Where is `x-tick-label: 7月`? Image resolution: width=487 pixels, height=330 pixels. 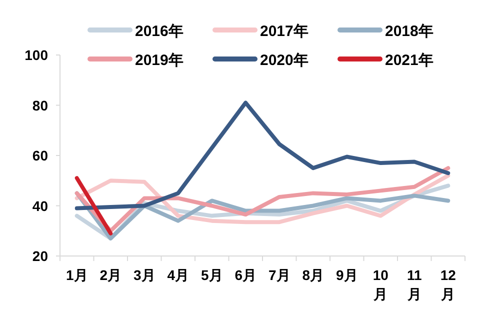 x-tick-label: 7月 is located at coordinates (279, 275).